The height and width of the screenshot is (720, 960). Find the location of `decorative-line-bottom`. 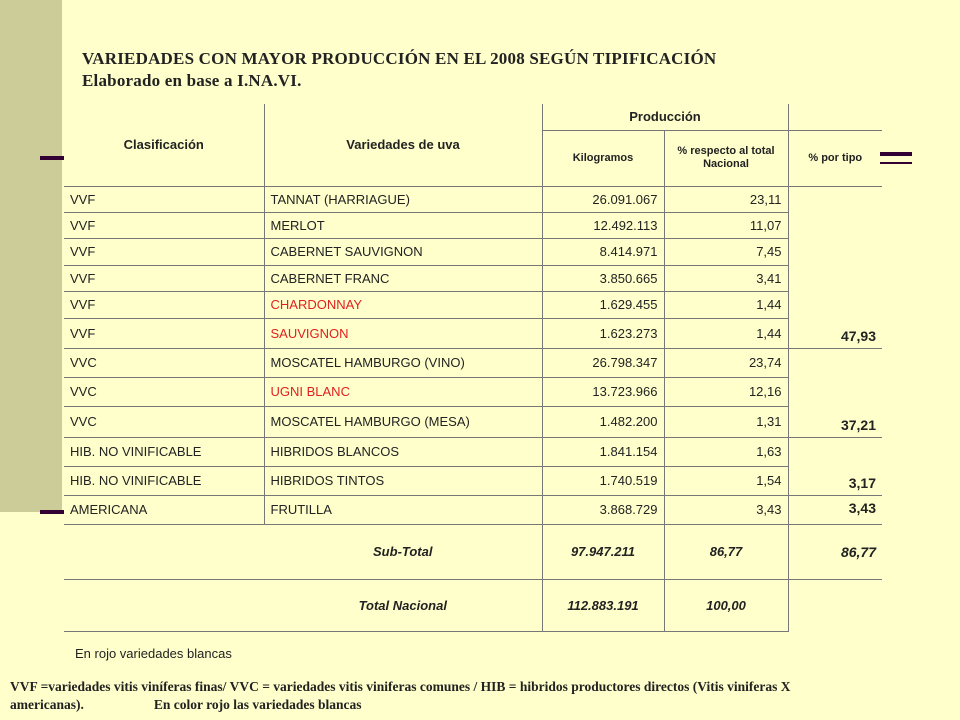

decorative-line-bottom is located at coordinates (52, 512).